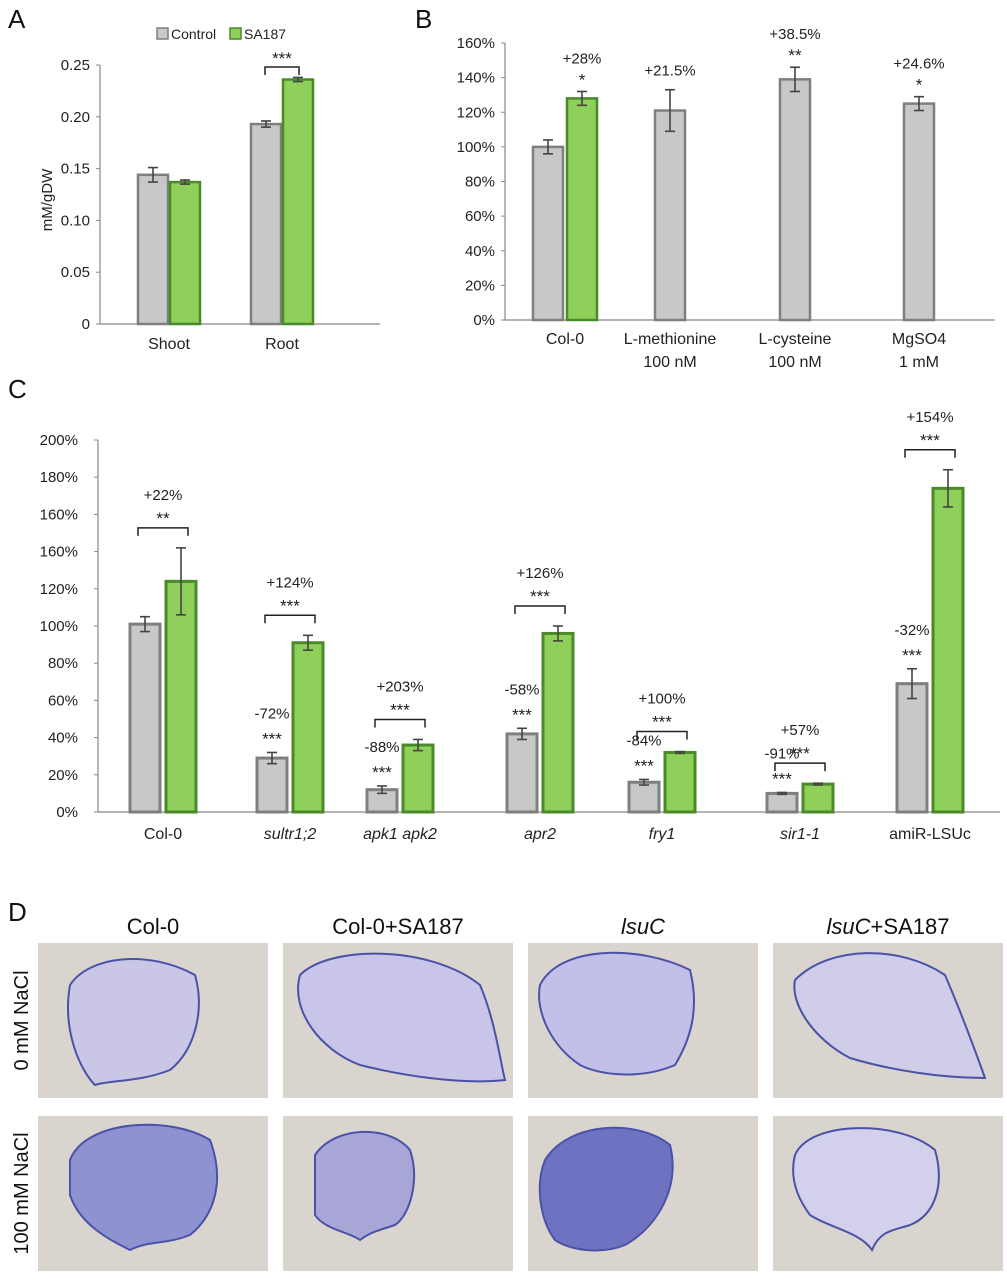  Describe the element at coordinates (17, 389) in the screenshot. I see `panel-letter-c: C` at that location.